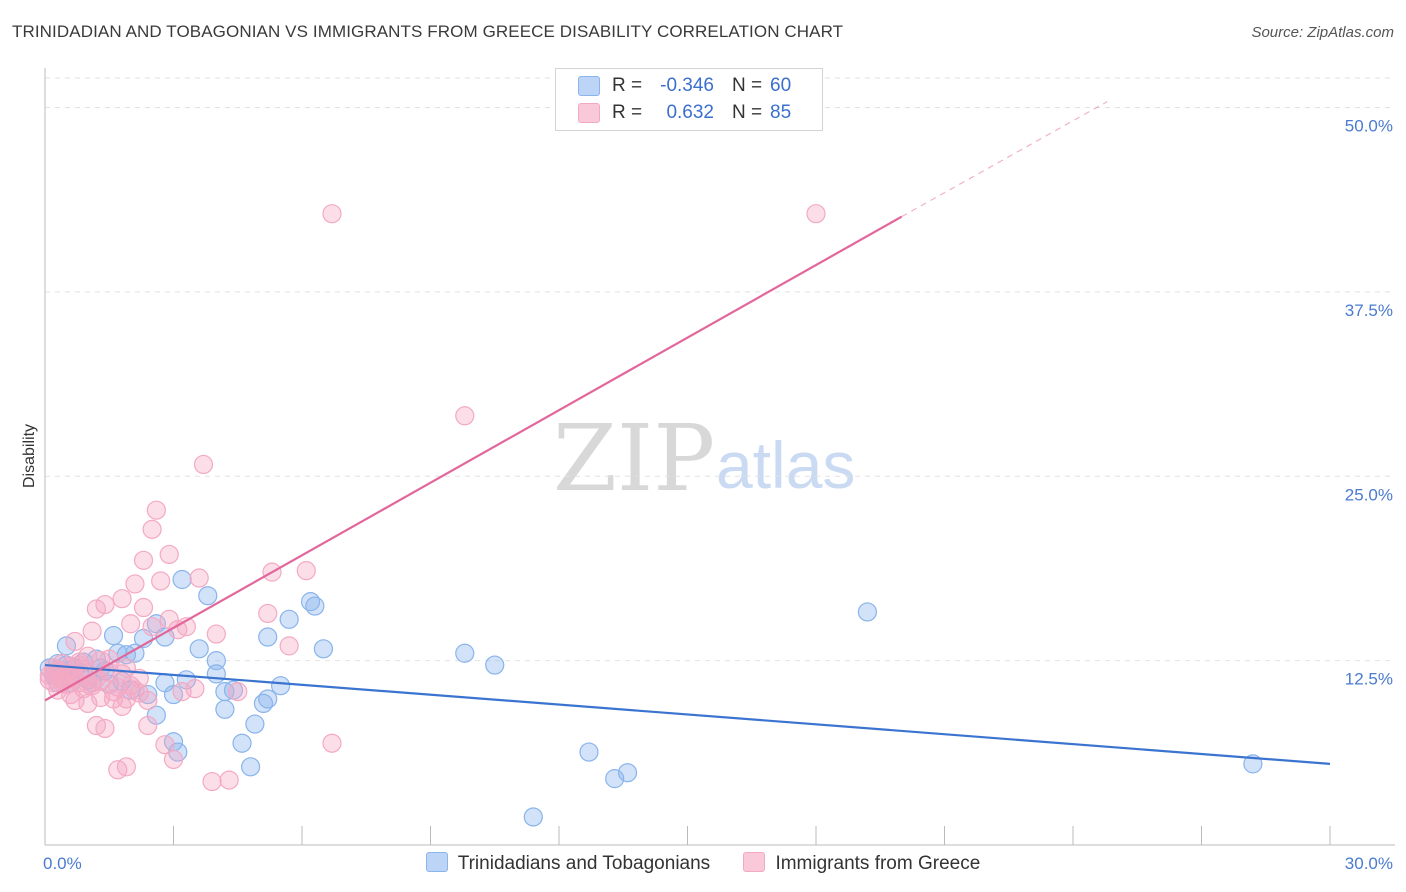 The image size is (1406, 892). What do you see at coordinates (1369, 863) in the screenshot?
I see `x-tick-label-max: 30.0%` at bounding box center [1369, 863].